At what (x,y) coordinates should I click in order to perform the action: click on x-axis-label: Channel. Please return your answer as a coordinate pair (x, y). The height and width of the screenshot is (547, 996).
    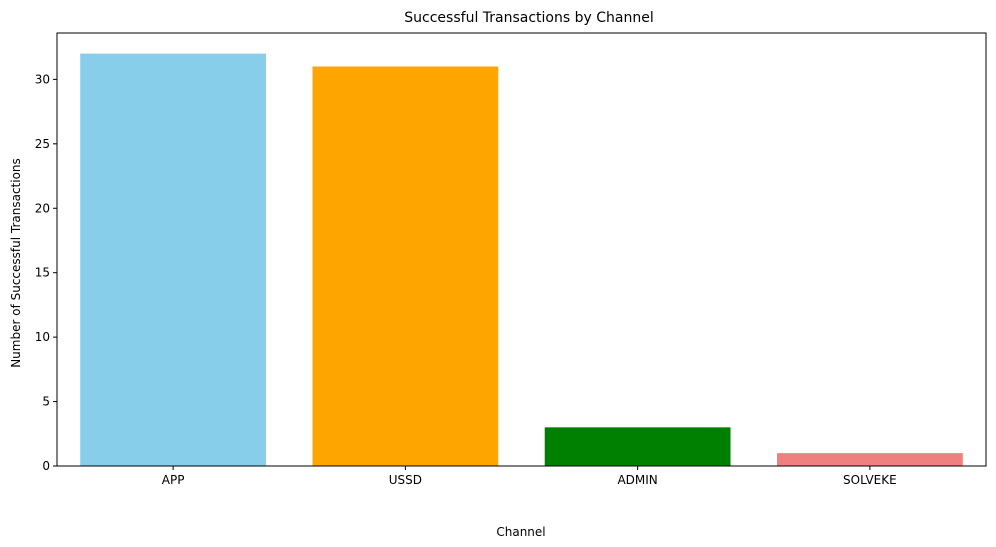
    Looking at the image, I should click on (520, 532).